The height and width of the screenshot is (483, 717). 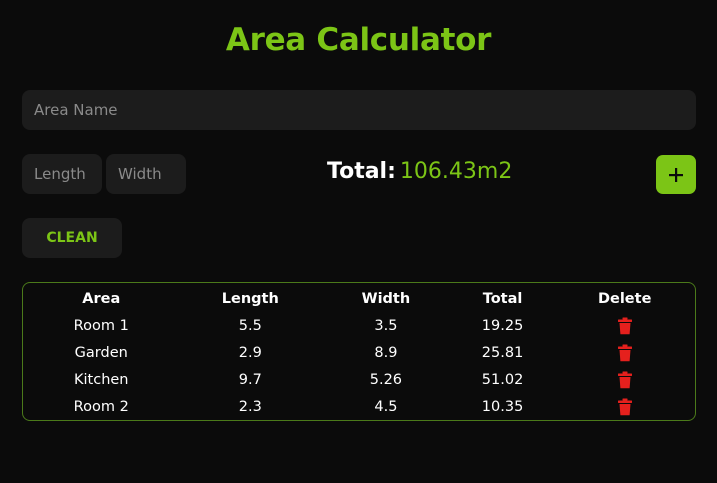 I want to click on table-row: Kitchen 9.7 5.26 51.02, so click(x=359, y=379).